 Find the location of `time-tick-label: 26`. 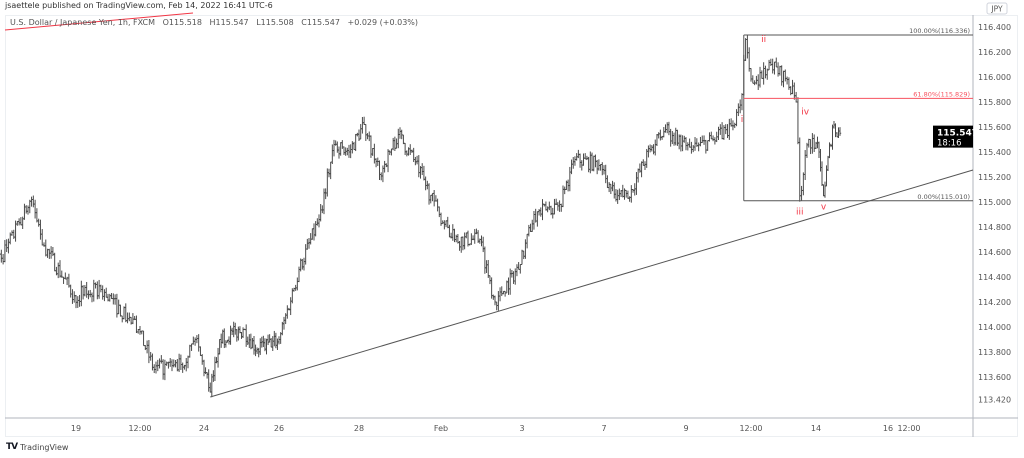

time-tick-label: 26 is located at coordinates (279, 428).